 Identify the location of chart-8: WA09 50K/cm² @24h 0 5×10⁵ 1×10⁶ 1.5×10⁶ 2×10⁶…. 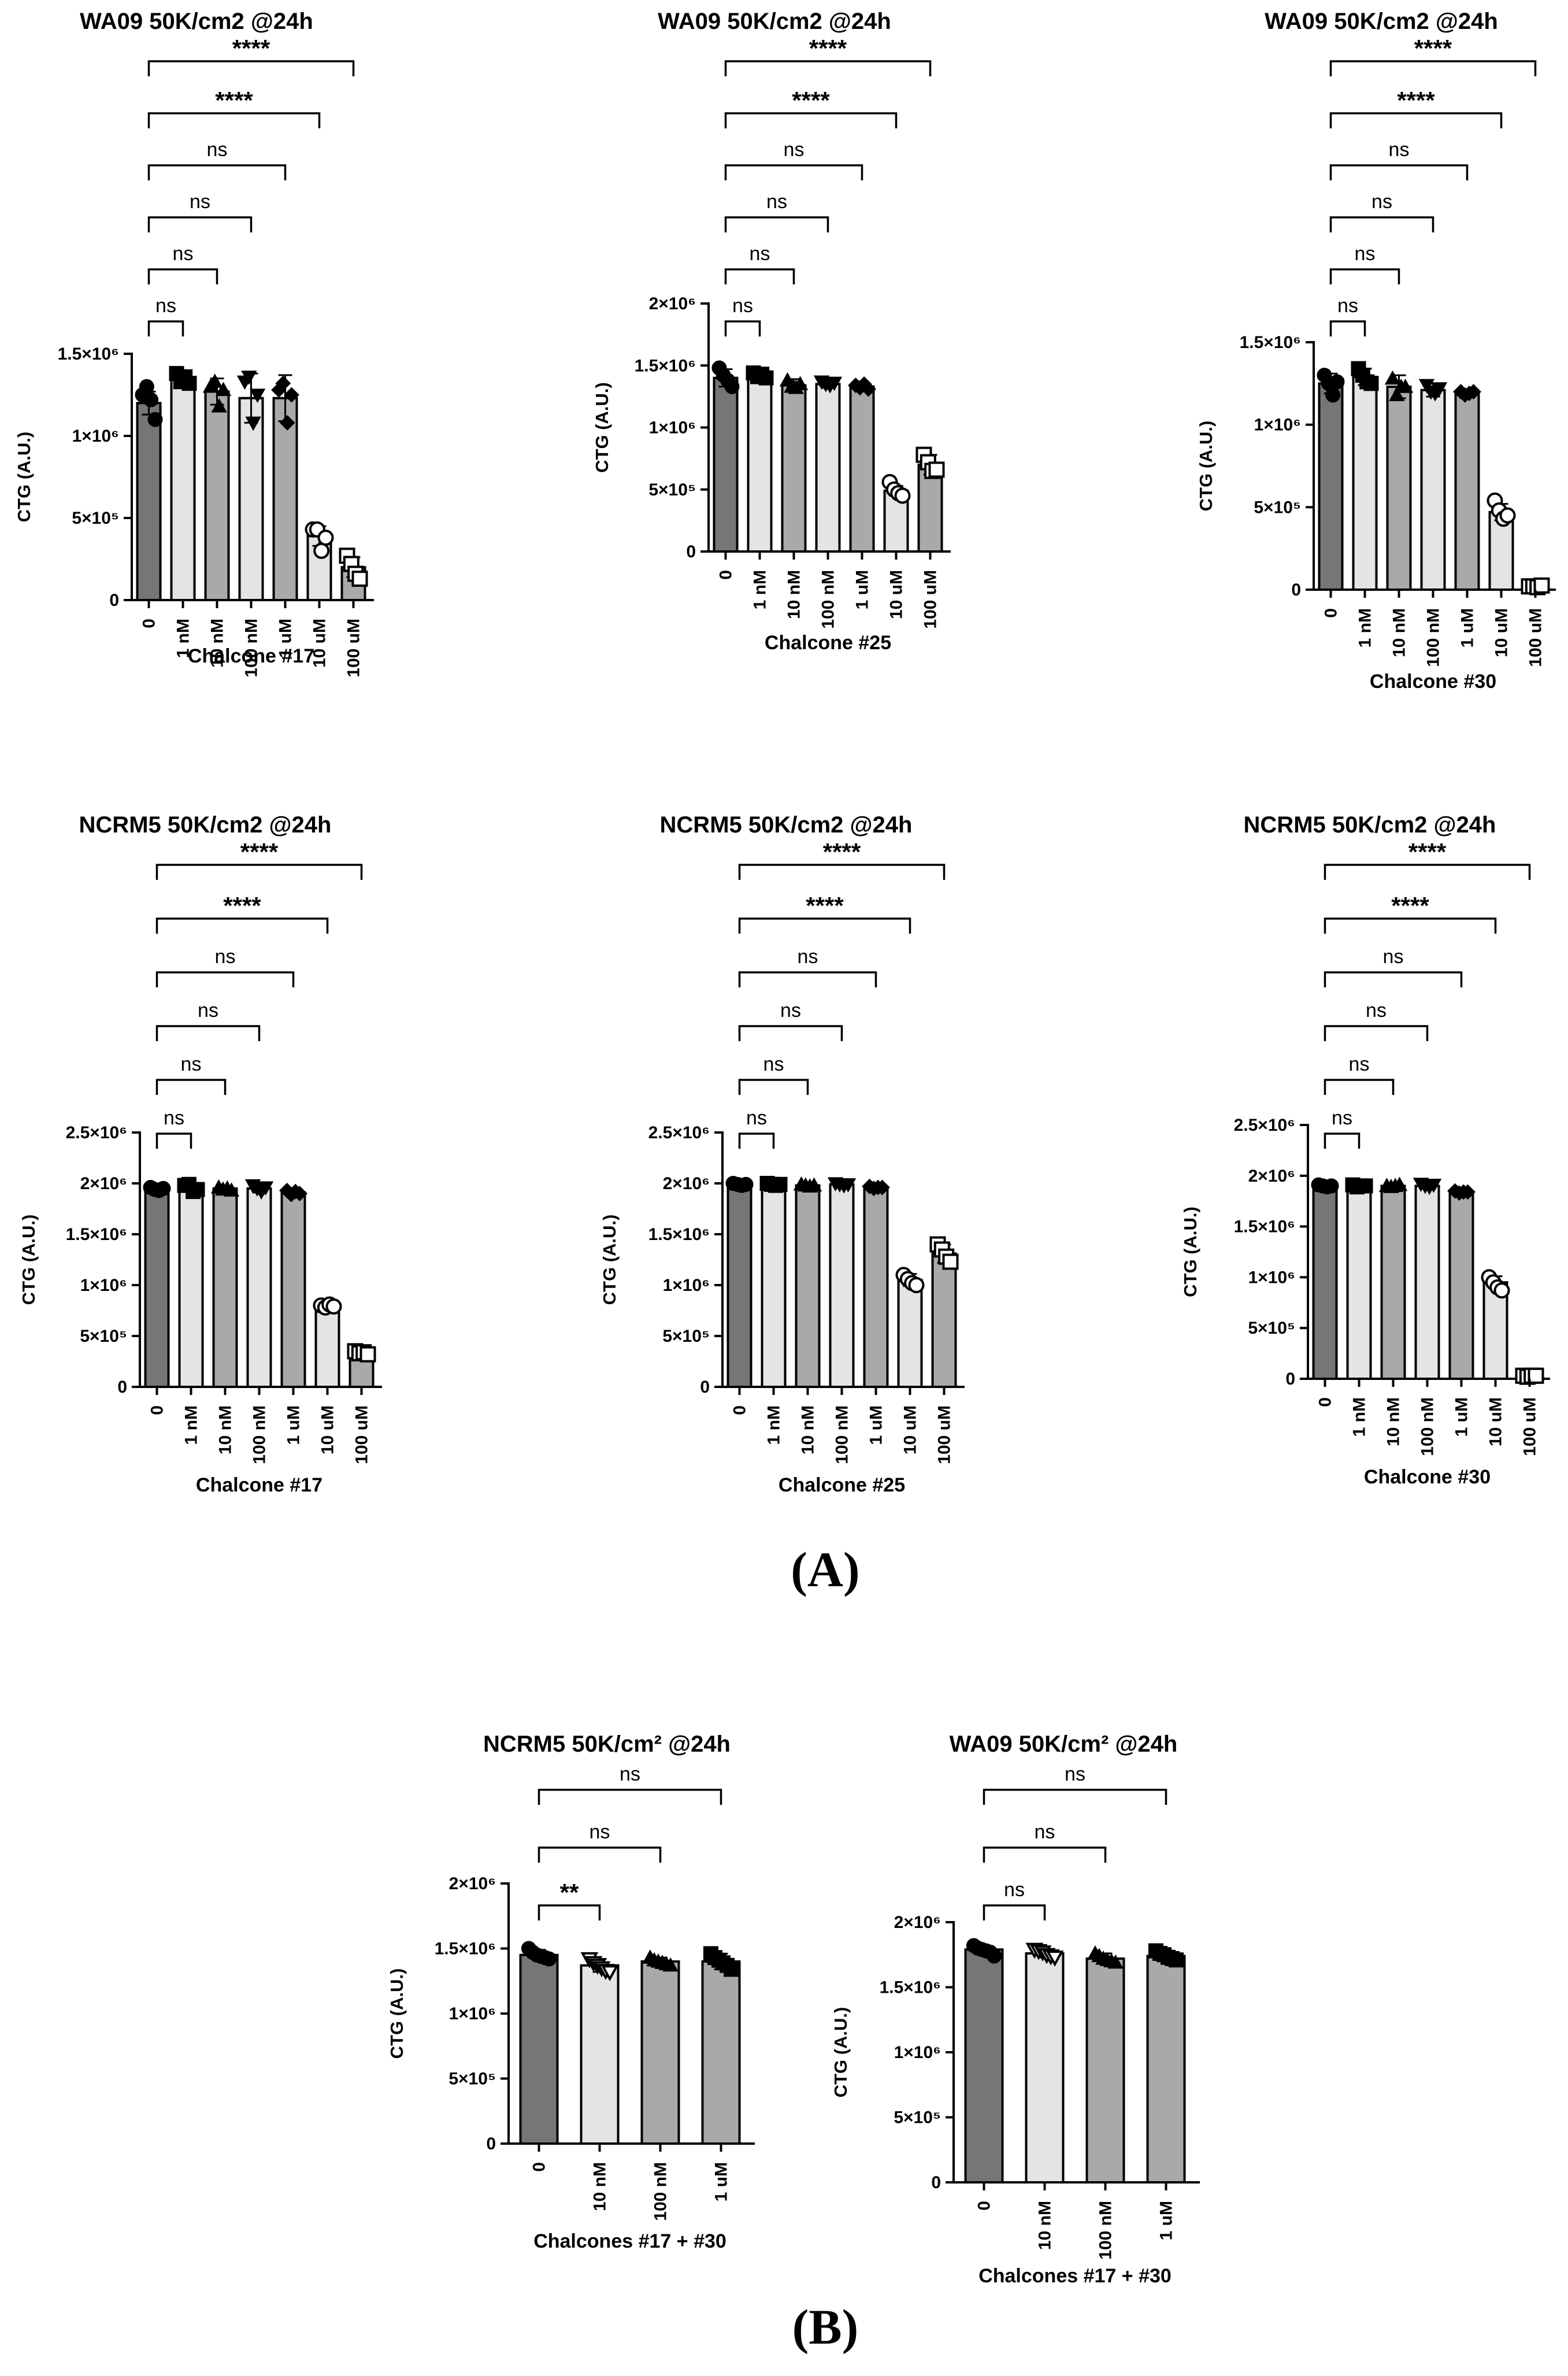
(1015, 2009).